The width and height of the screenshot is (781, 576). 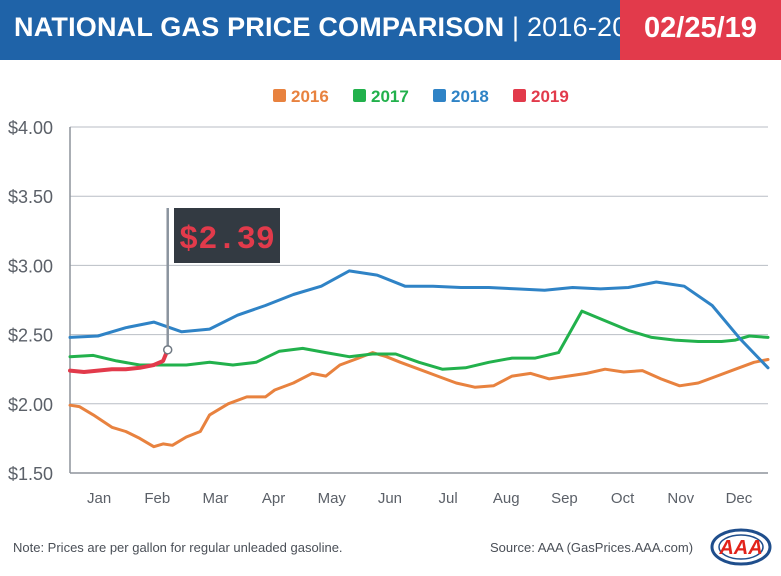 I want to click on legend-swatch-2018, so click(x=439, y=95).